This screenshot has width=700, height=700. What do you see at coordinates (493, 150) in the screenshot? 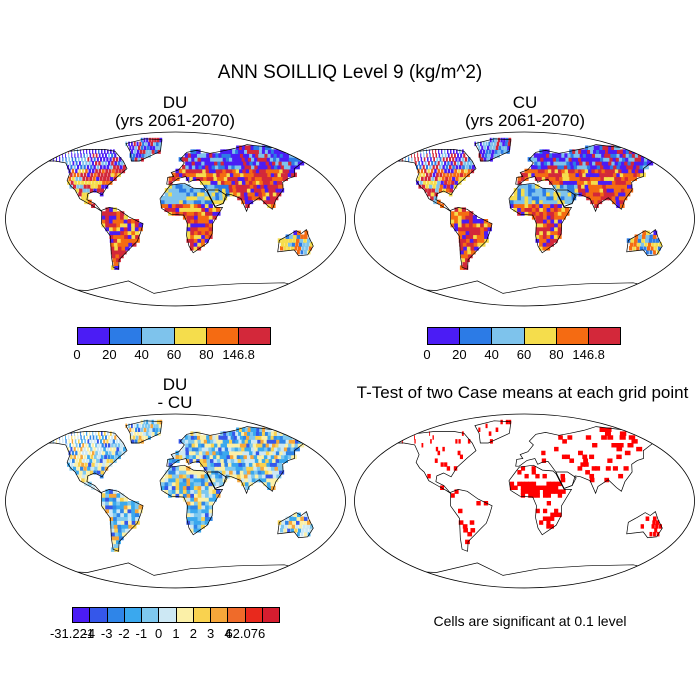
I see `coastline` at bounding box center [493, 150].